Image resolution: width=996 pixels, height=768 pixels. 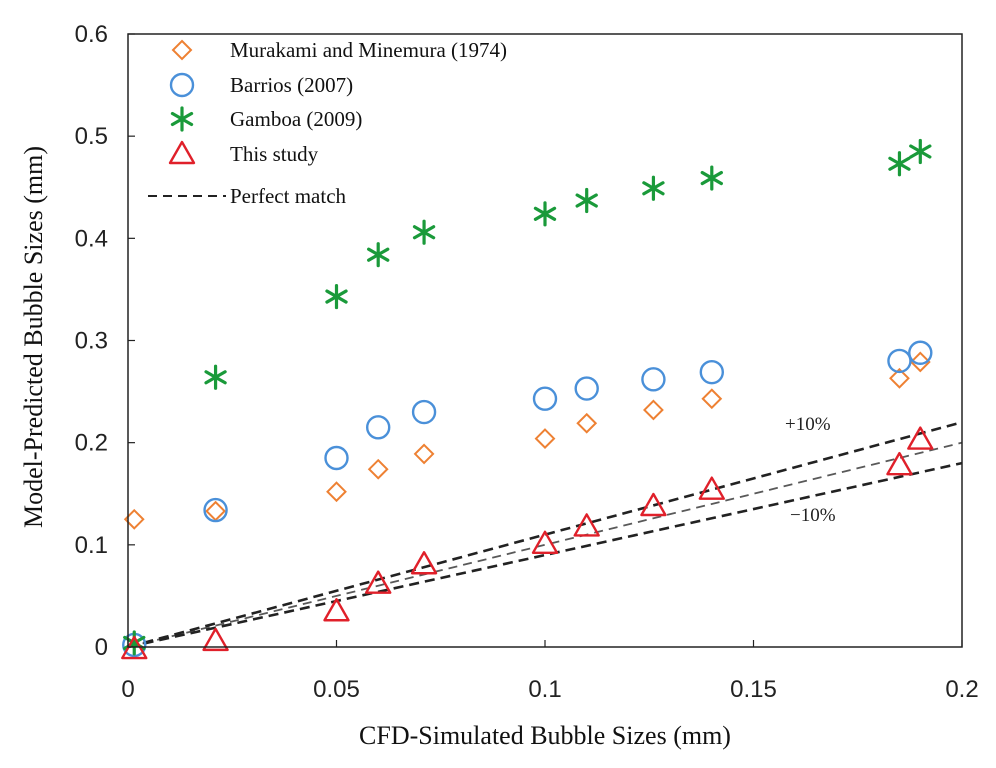 I want to click on y-axis-label: Model-Predicted Bubble Sizes (mm), so click(x=33, y=337).